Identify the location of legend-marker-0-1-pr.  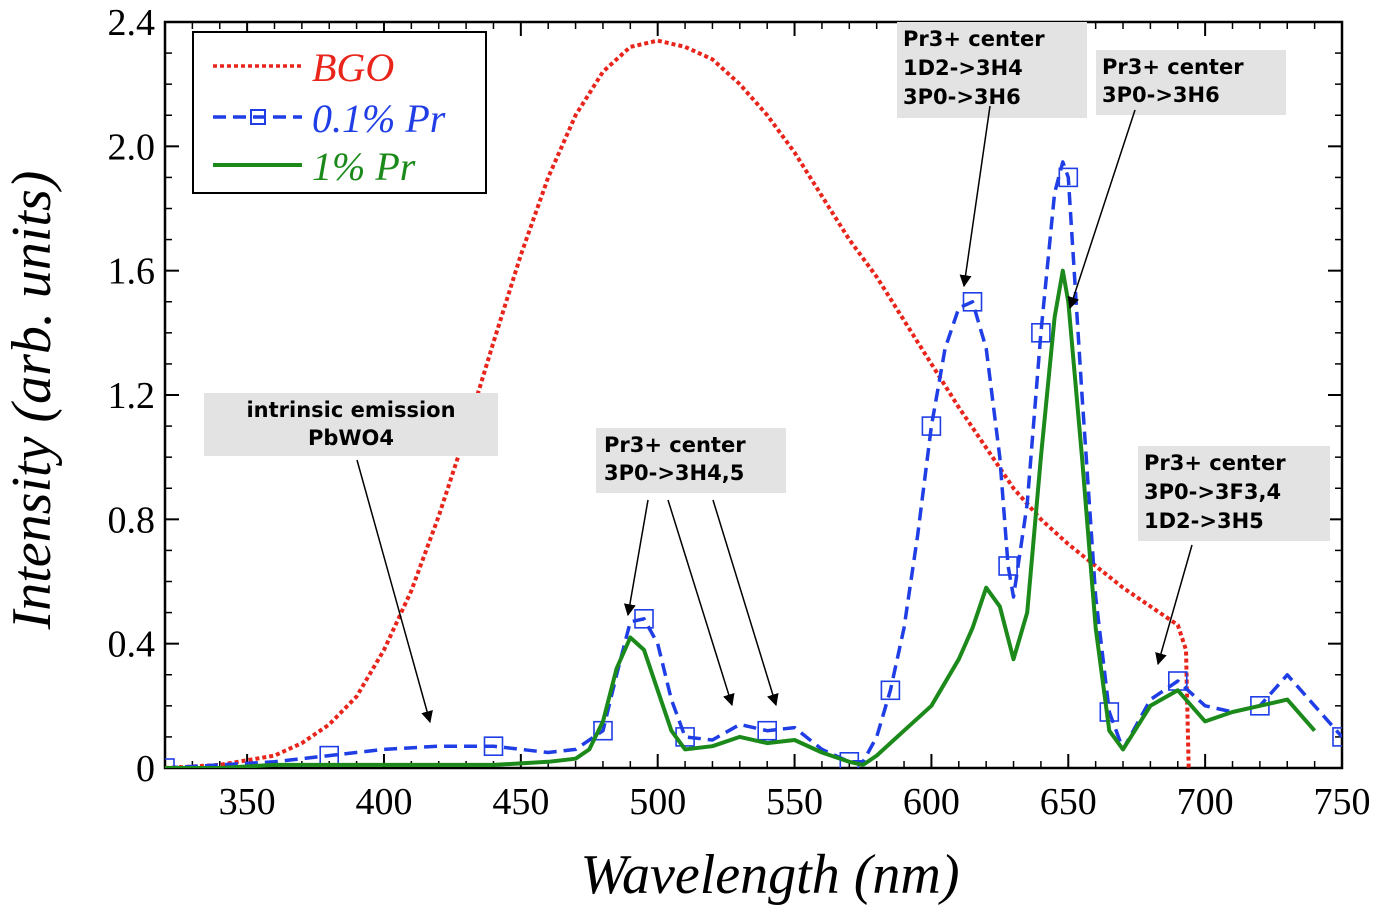
(258, 117).